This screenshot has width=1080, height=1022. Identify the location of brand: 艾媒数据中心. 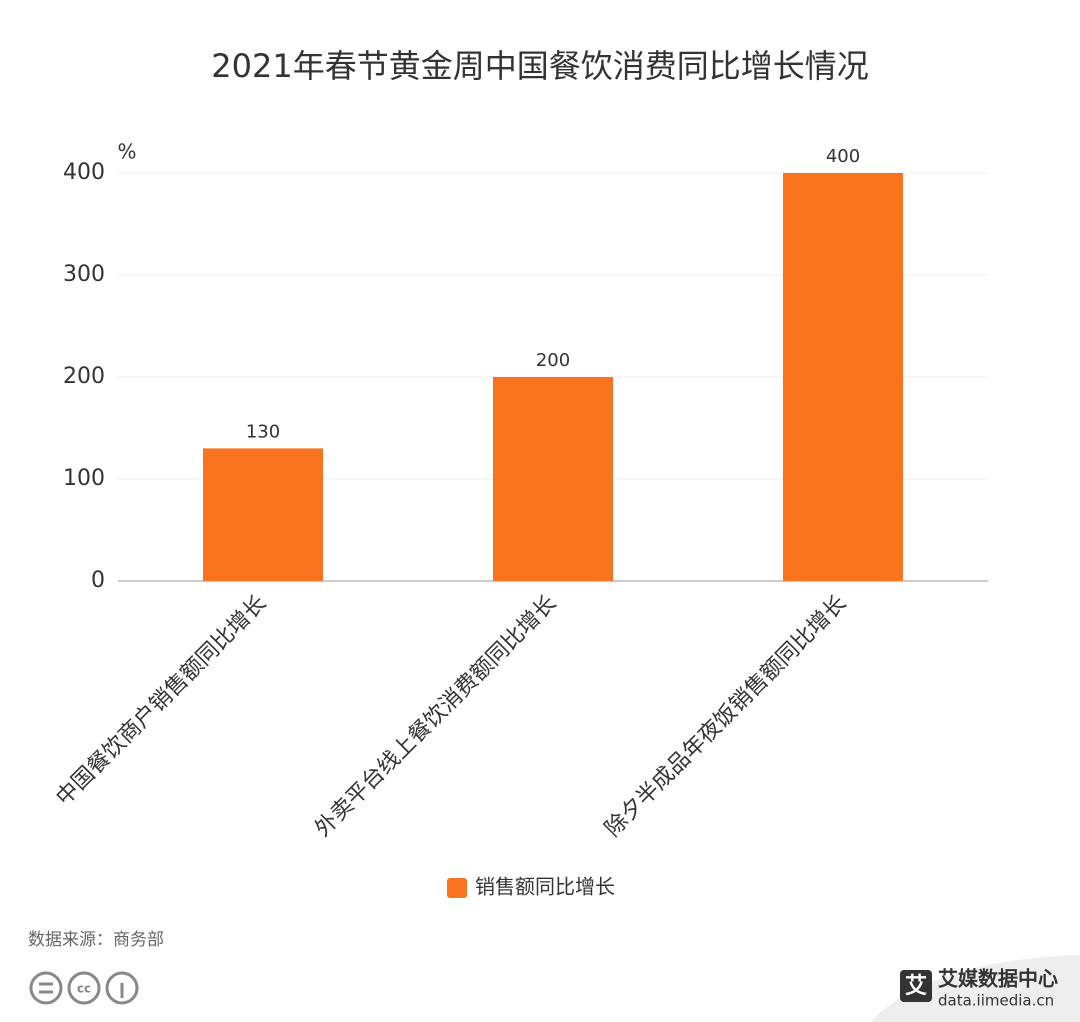
(998, 979).